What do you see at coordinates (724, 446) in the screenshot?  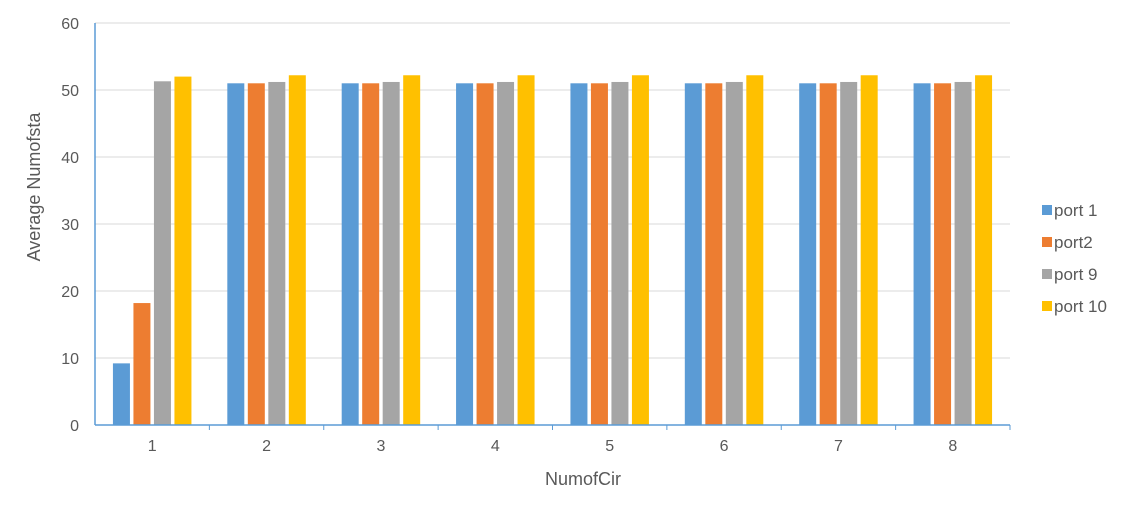 I see `x-tick-label: 6` at bounding box center [724, 446].